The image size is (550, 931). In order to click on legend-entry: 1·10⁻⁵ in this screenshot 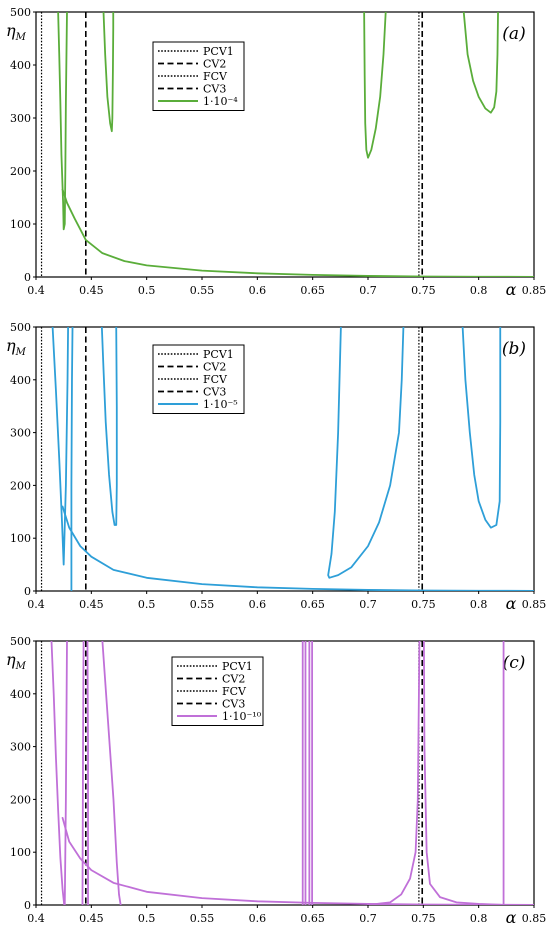, I will do `click(220, 404)`.